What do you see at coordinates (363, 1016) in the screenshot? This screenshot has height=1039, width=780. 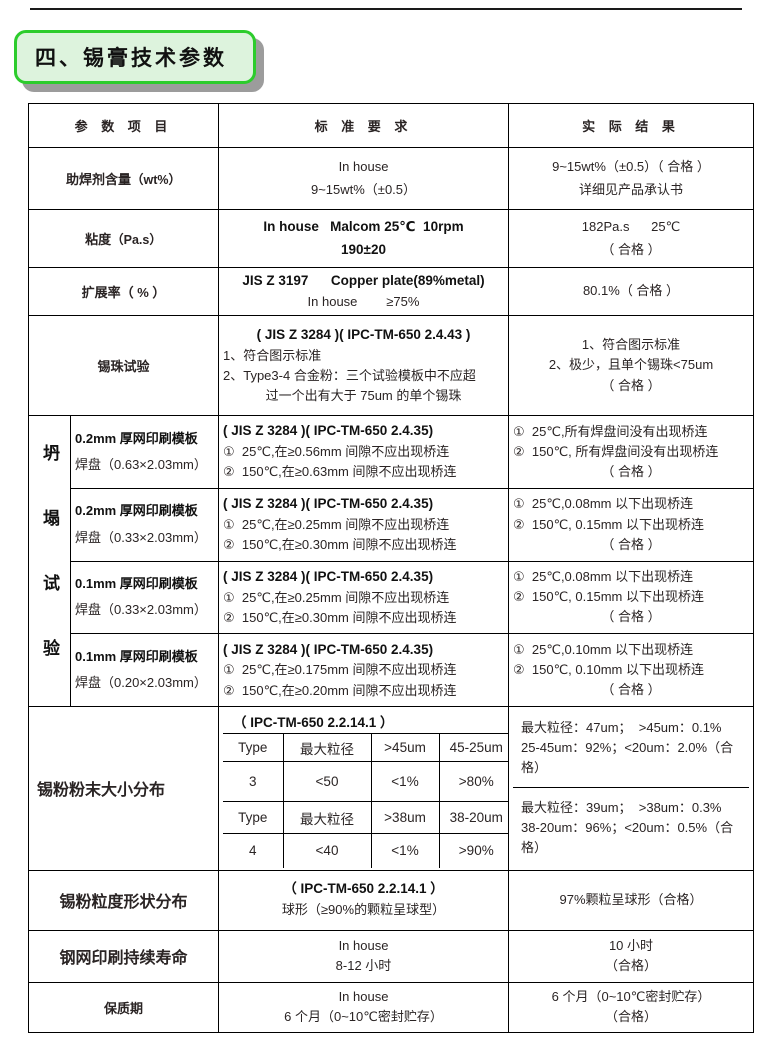 I see `std-line: 6 个月（0~10℃密封贮存）` at bounding box center [363, 1016].